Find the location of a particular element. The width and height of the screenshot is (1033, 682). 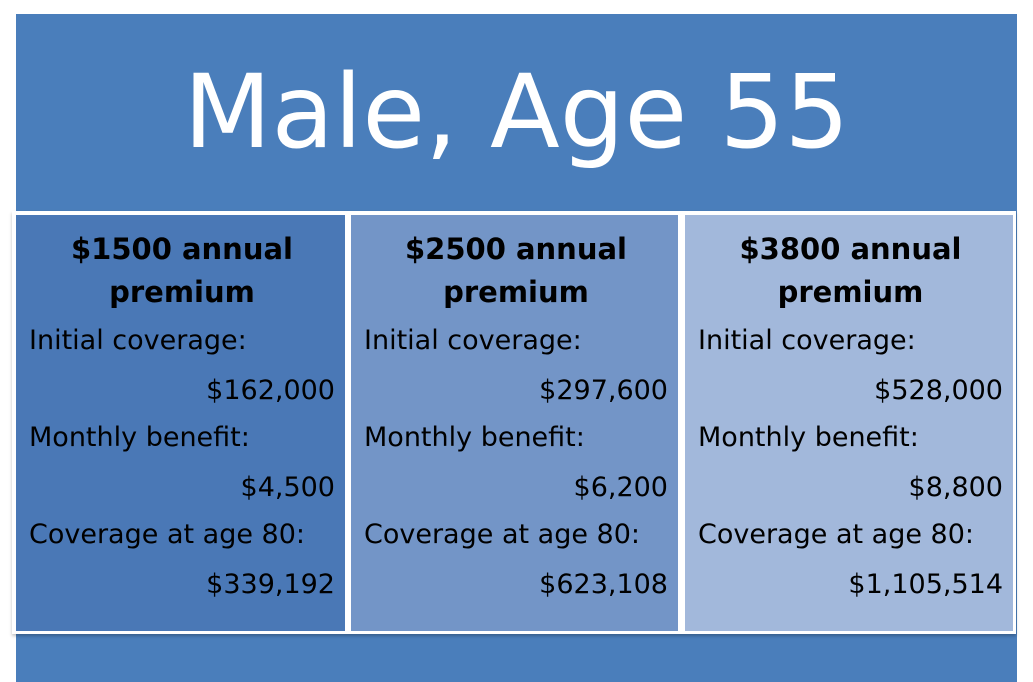

plan-heading-line1: $2500 annual is located at coordinates (515, 249).